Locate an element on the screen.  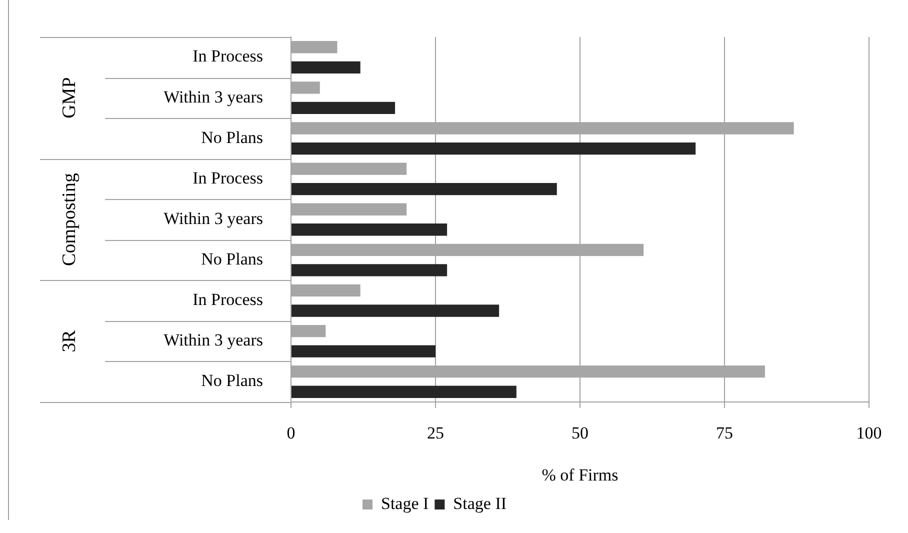
x-axis-title: % of Firms is located at coordinates (580, 474).